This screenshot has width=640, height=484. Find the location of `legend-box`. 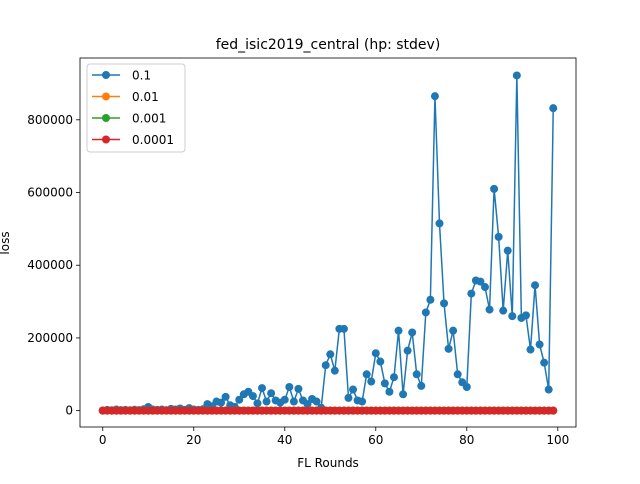

legend-box is located at coordinates (136, 108).